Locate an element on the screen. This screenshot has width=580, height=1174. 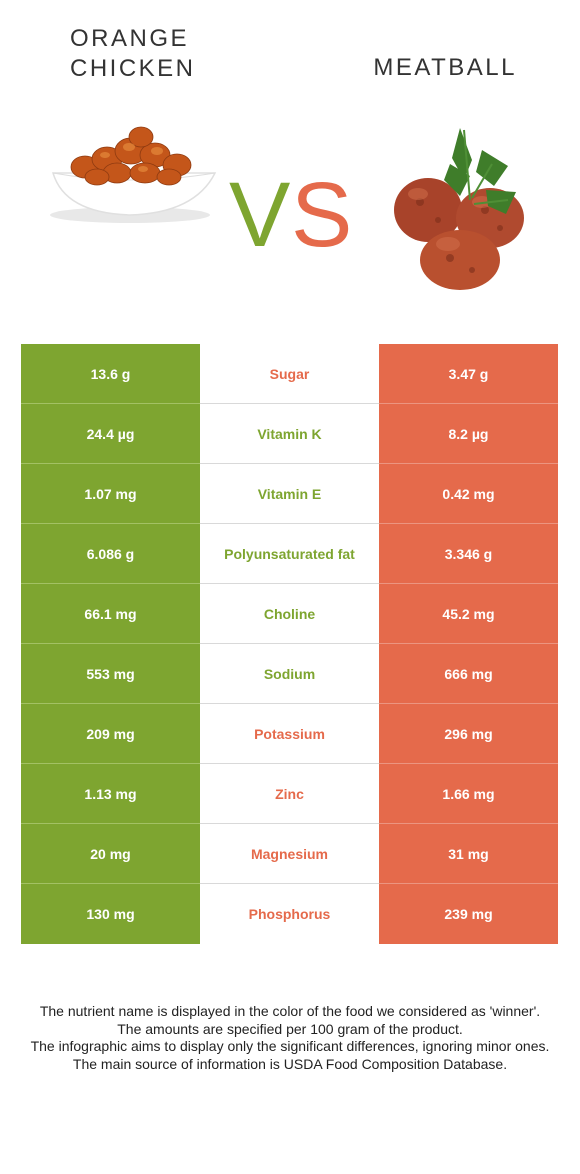
right-value: 31 mg is located at coordinates (468, 854).